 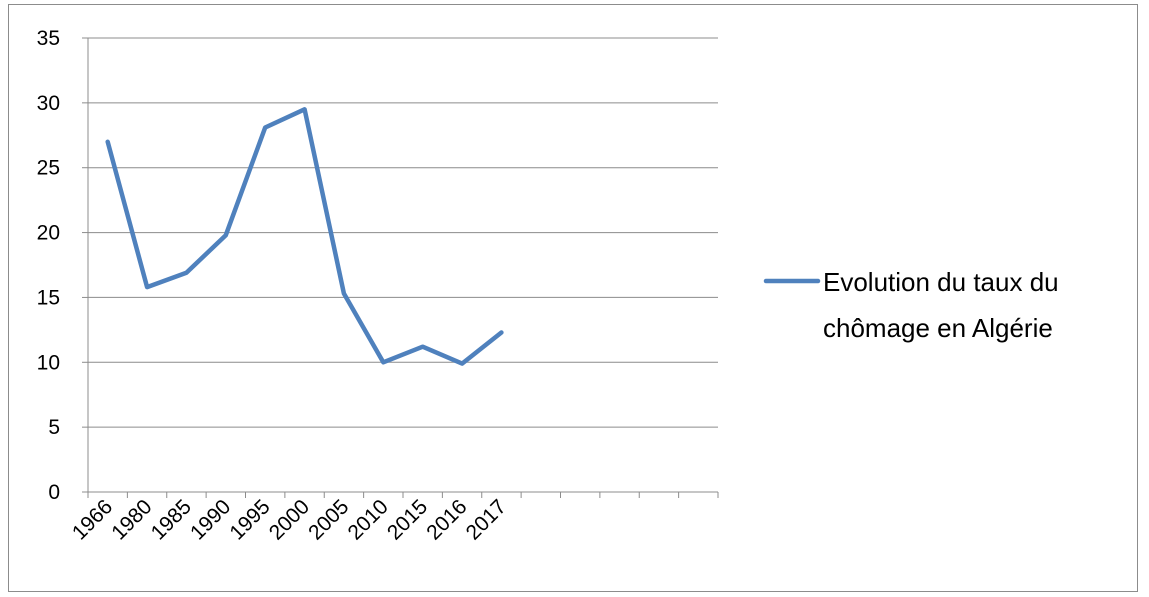 I want to click on y-tick-label: 0, so click(x=54, y=492).